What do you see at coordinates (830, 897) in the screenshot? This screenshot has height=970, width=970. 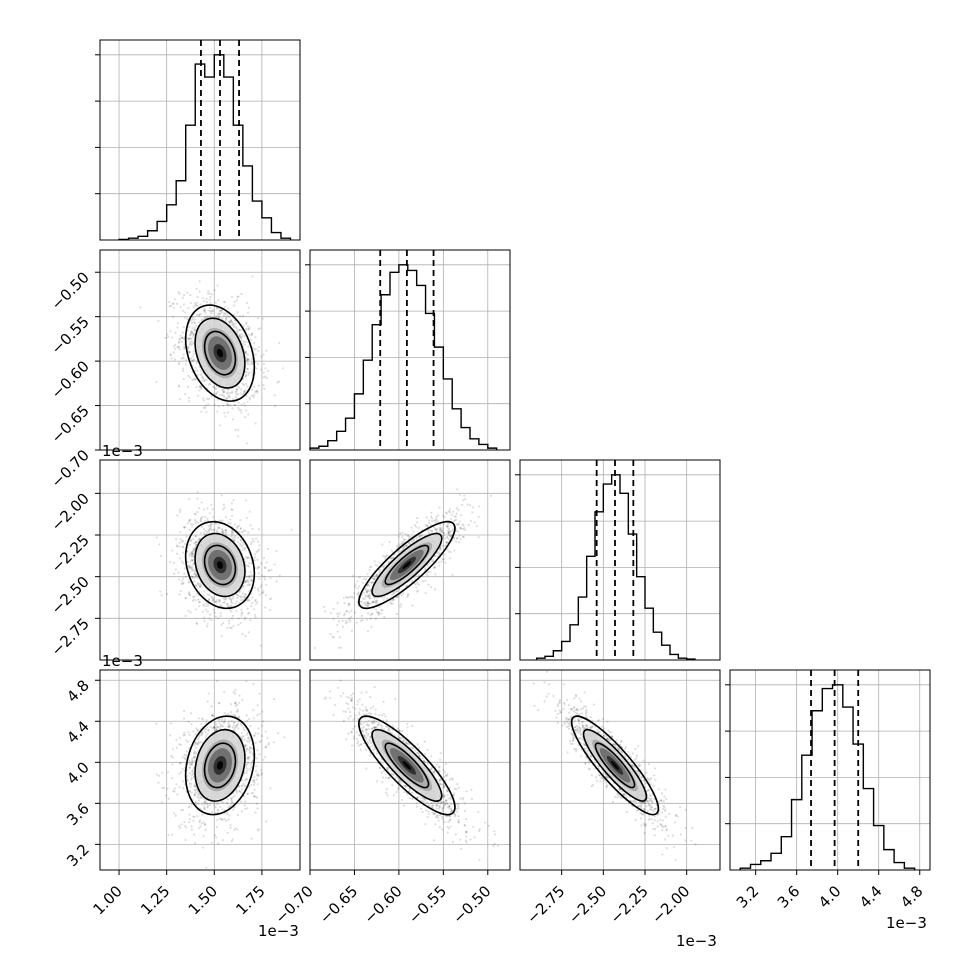 I see `x-tick-label: 4.0` at bounding box center [830, 897].